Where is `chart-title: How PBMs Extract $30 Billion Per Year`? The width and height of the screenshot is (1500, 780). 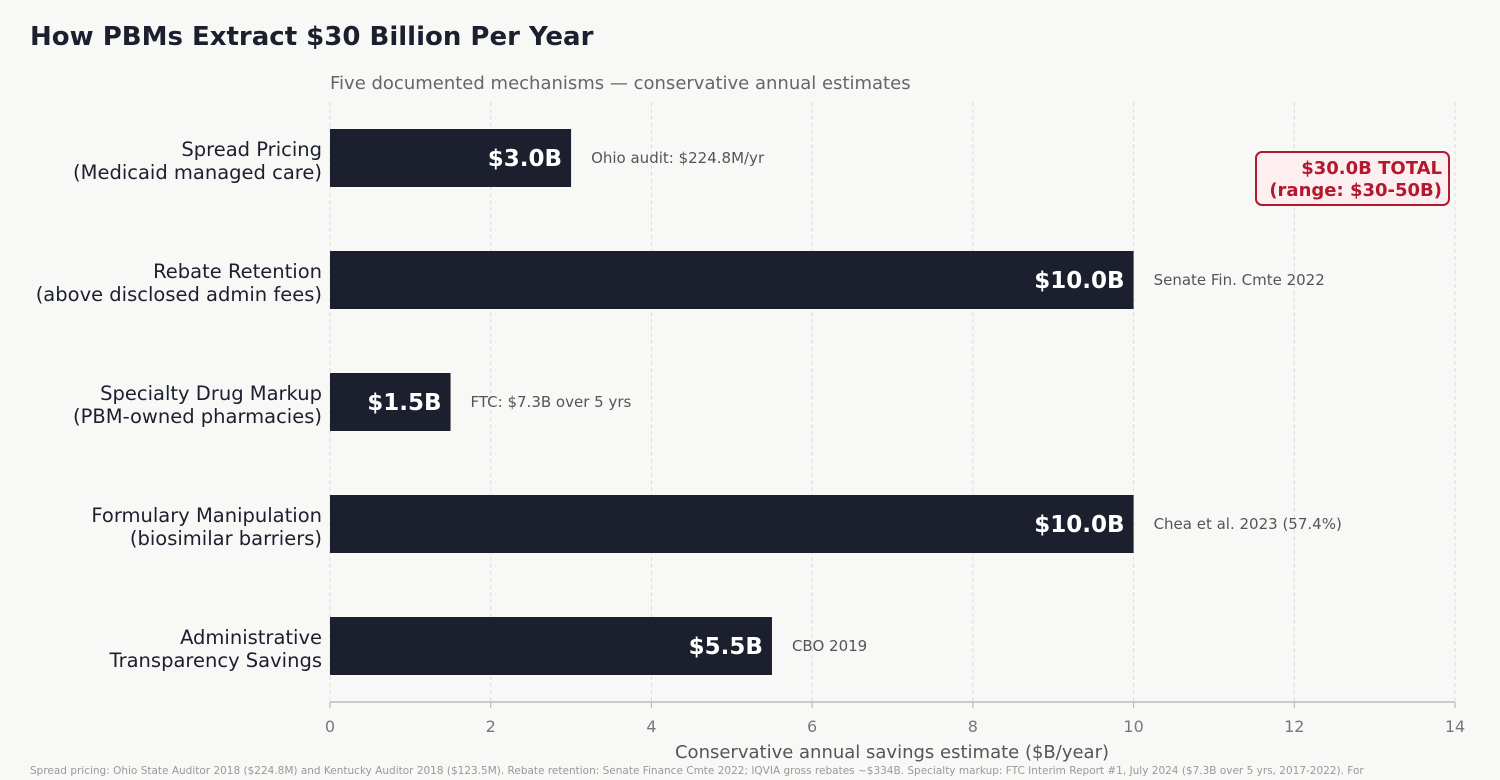 chart-title: How PBMs Extract $30 Billion Per Year is located at coordinates (312, 37).